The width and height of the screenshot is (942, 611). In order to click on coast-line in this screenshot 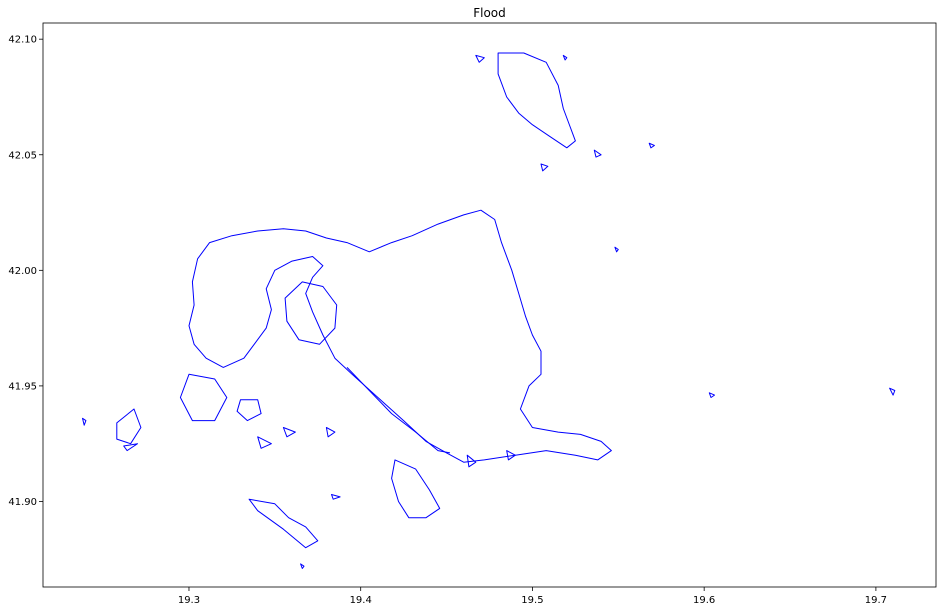, I will do `click(398, 410)`.